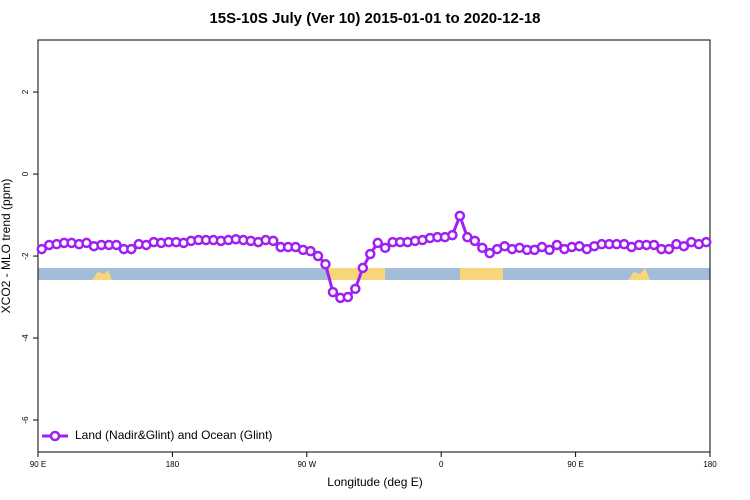 This screenshot has width=750, height=500. What do you see at coordinates (25, 256) in the screenshot?
I see `y-tick-label: -2` at bounding box center [25, 256].